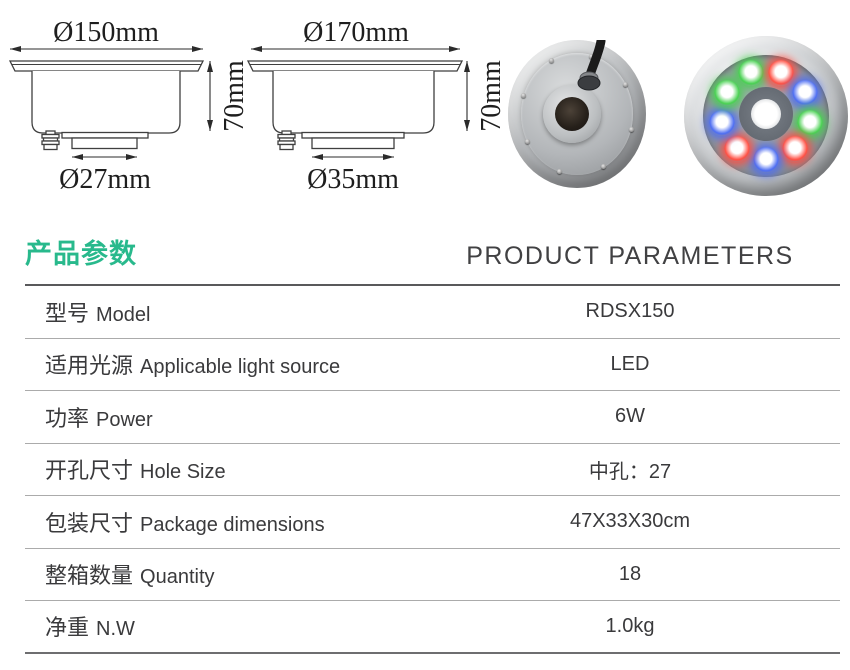  What do you see at coordinates (432, 522) in the screenshot?
I see `table-row: 包装尺寸 Package dimensions 47X33X30cm` at bounding box center [432, 522].